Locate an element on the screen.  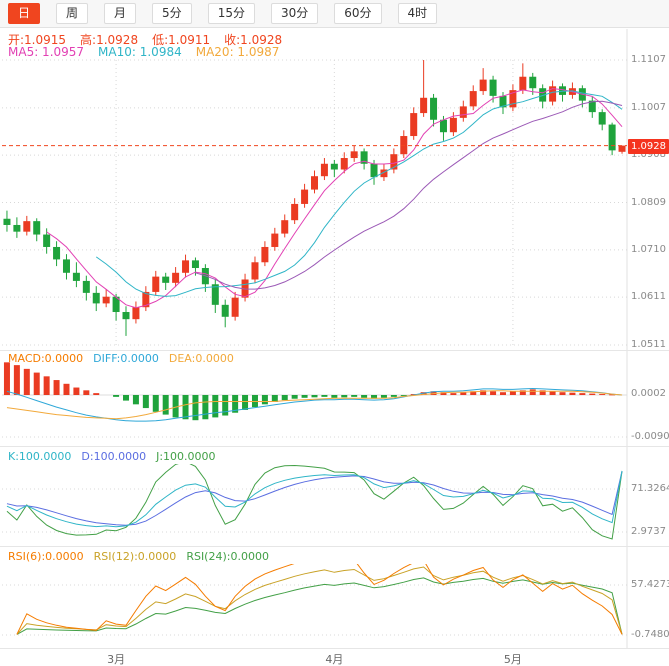
macd-value: MACD:0.0000 is located at coordinates (46, 358).